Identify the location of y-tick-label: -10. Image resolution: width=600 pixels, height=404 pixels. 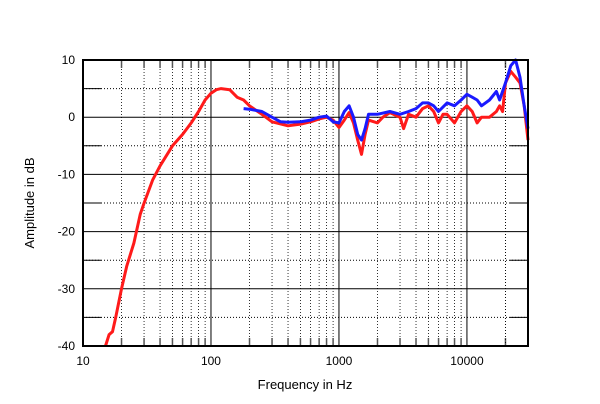
(67, 174).